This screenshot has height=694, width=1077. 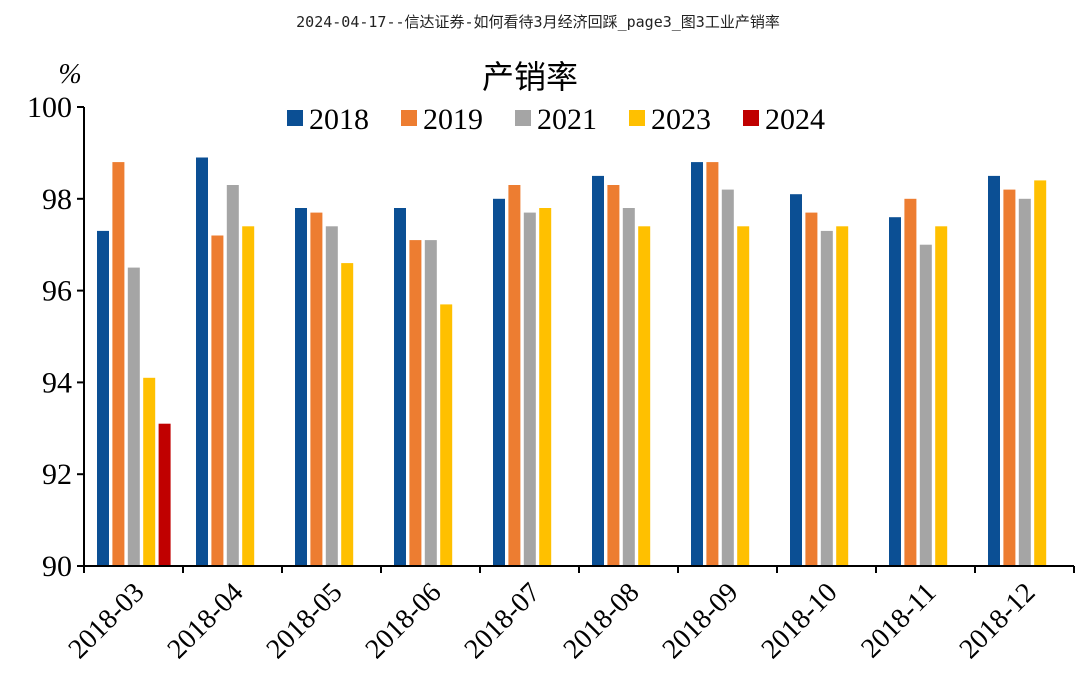 I want to click on legend: 2018 2019 2021 2023 2024, so click(x=556, y=119).